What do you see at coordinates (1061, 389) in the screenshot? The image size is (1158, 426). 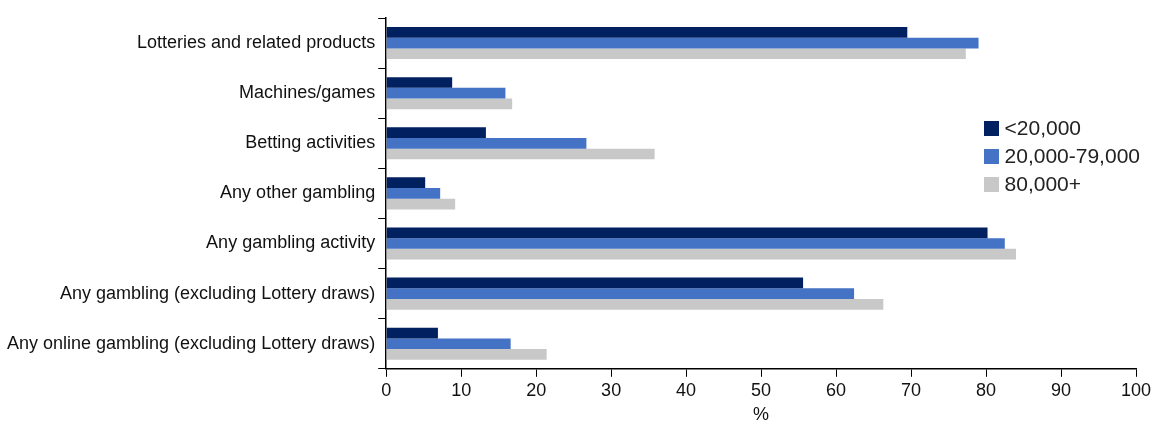 I see `x-tick-label: 90` at bounding box center [1061, 389].